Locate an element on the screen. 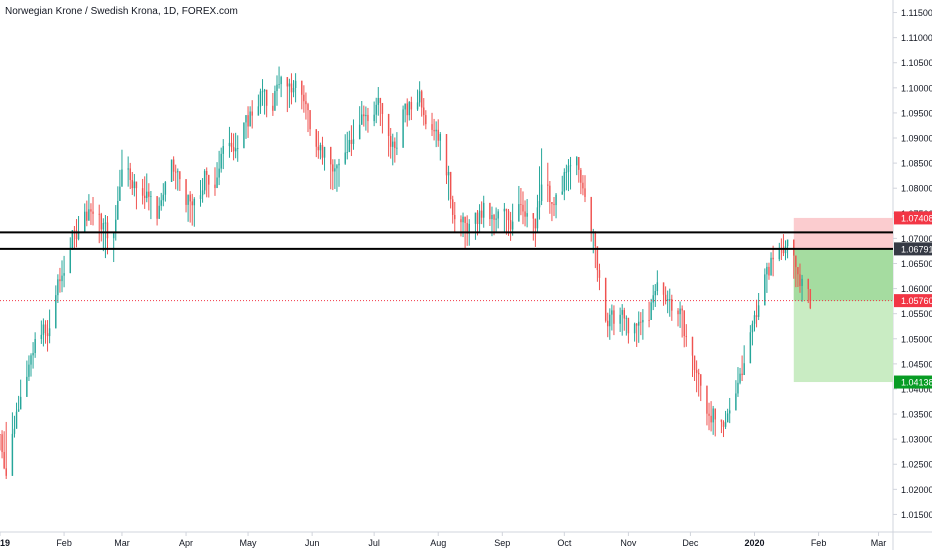 The height and width of the screenshot is (555, 932). price-label-text: 1.04138 is located at coordinates (916, 383).